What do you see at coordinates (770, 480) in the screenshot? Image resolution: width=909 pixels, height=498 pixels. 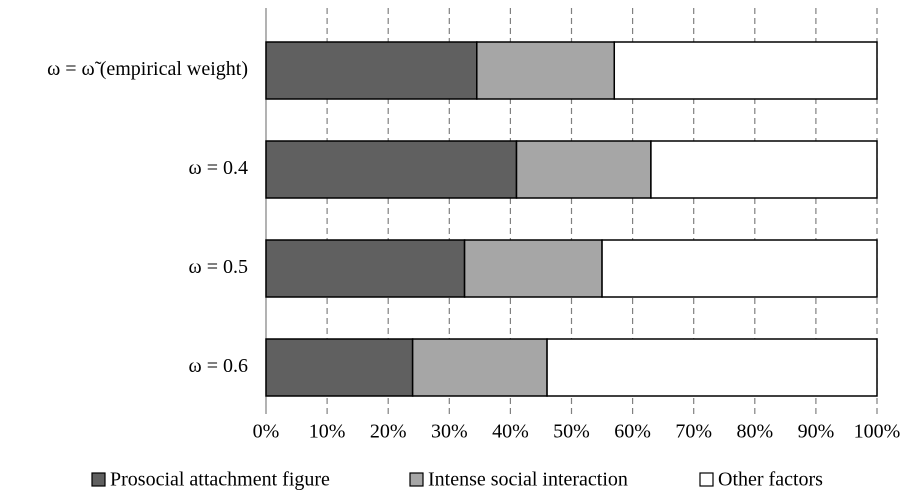 I see `legend-label: Other factors` at bounding box center [770, 480].